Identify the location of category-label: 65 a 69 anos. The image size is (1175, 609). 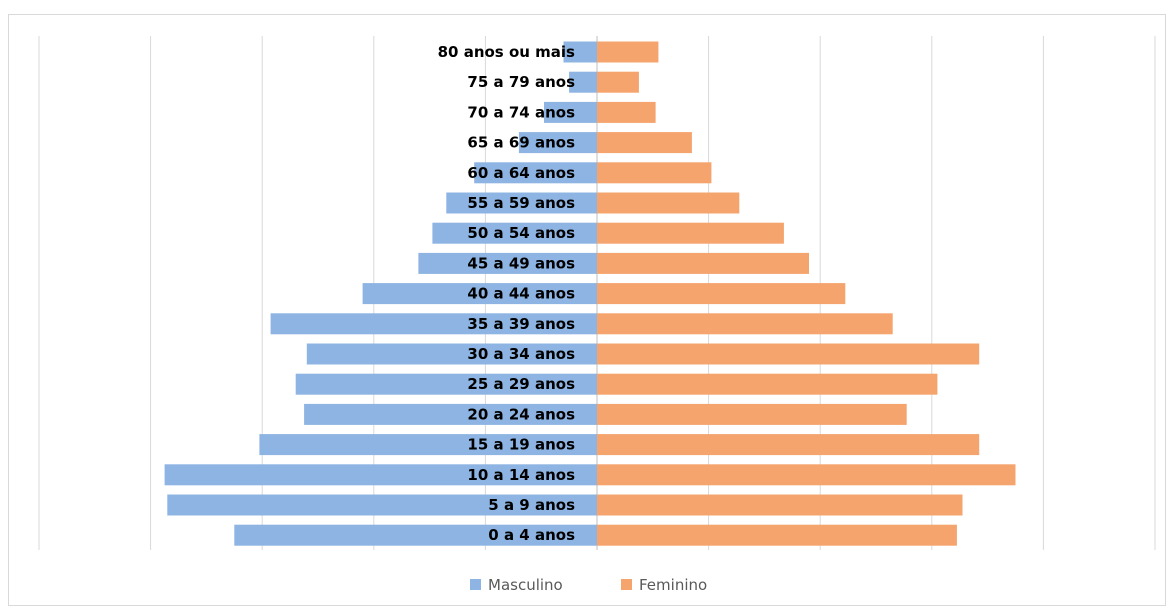
(521, 143).